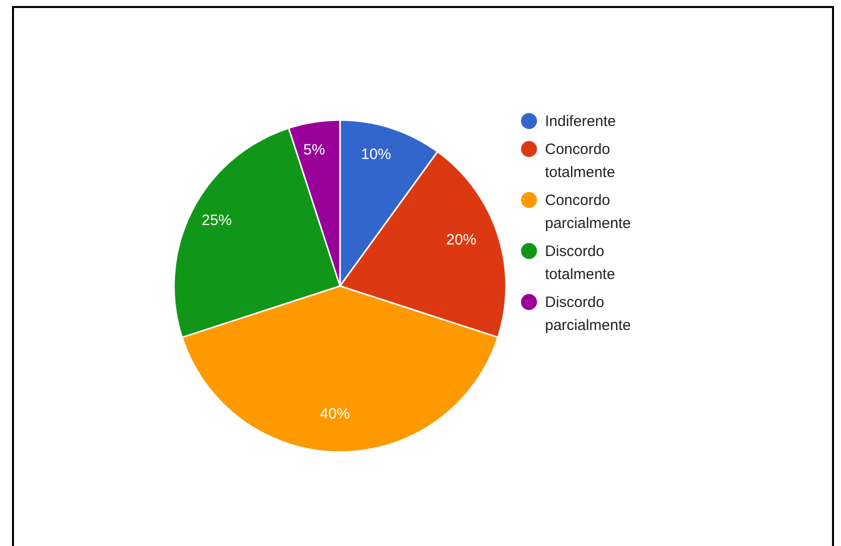 The height and width of the screenshot is (546, 841). Describe the element at coordinates (376, 155) in the screenshot. I see `data-label: 10%` at that location.